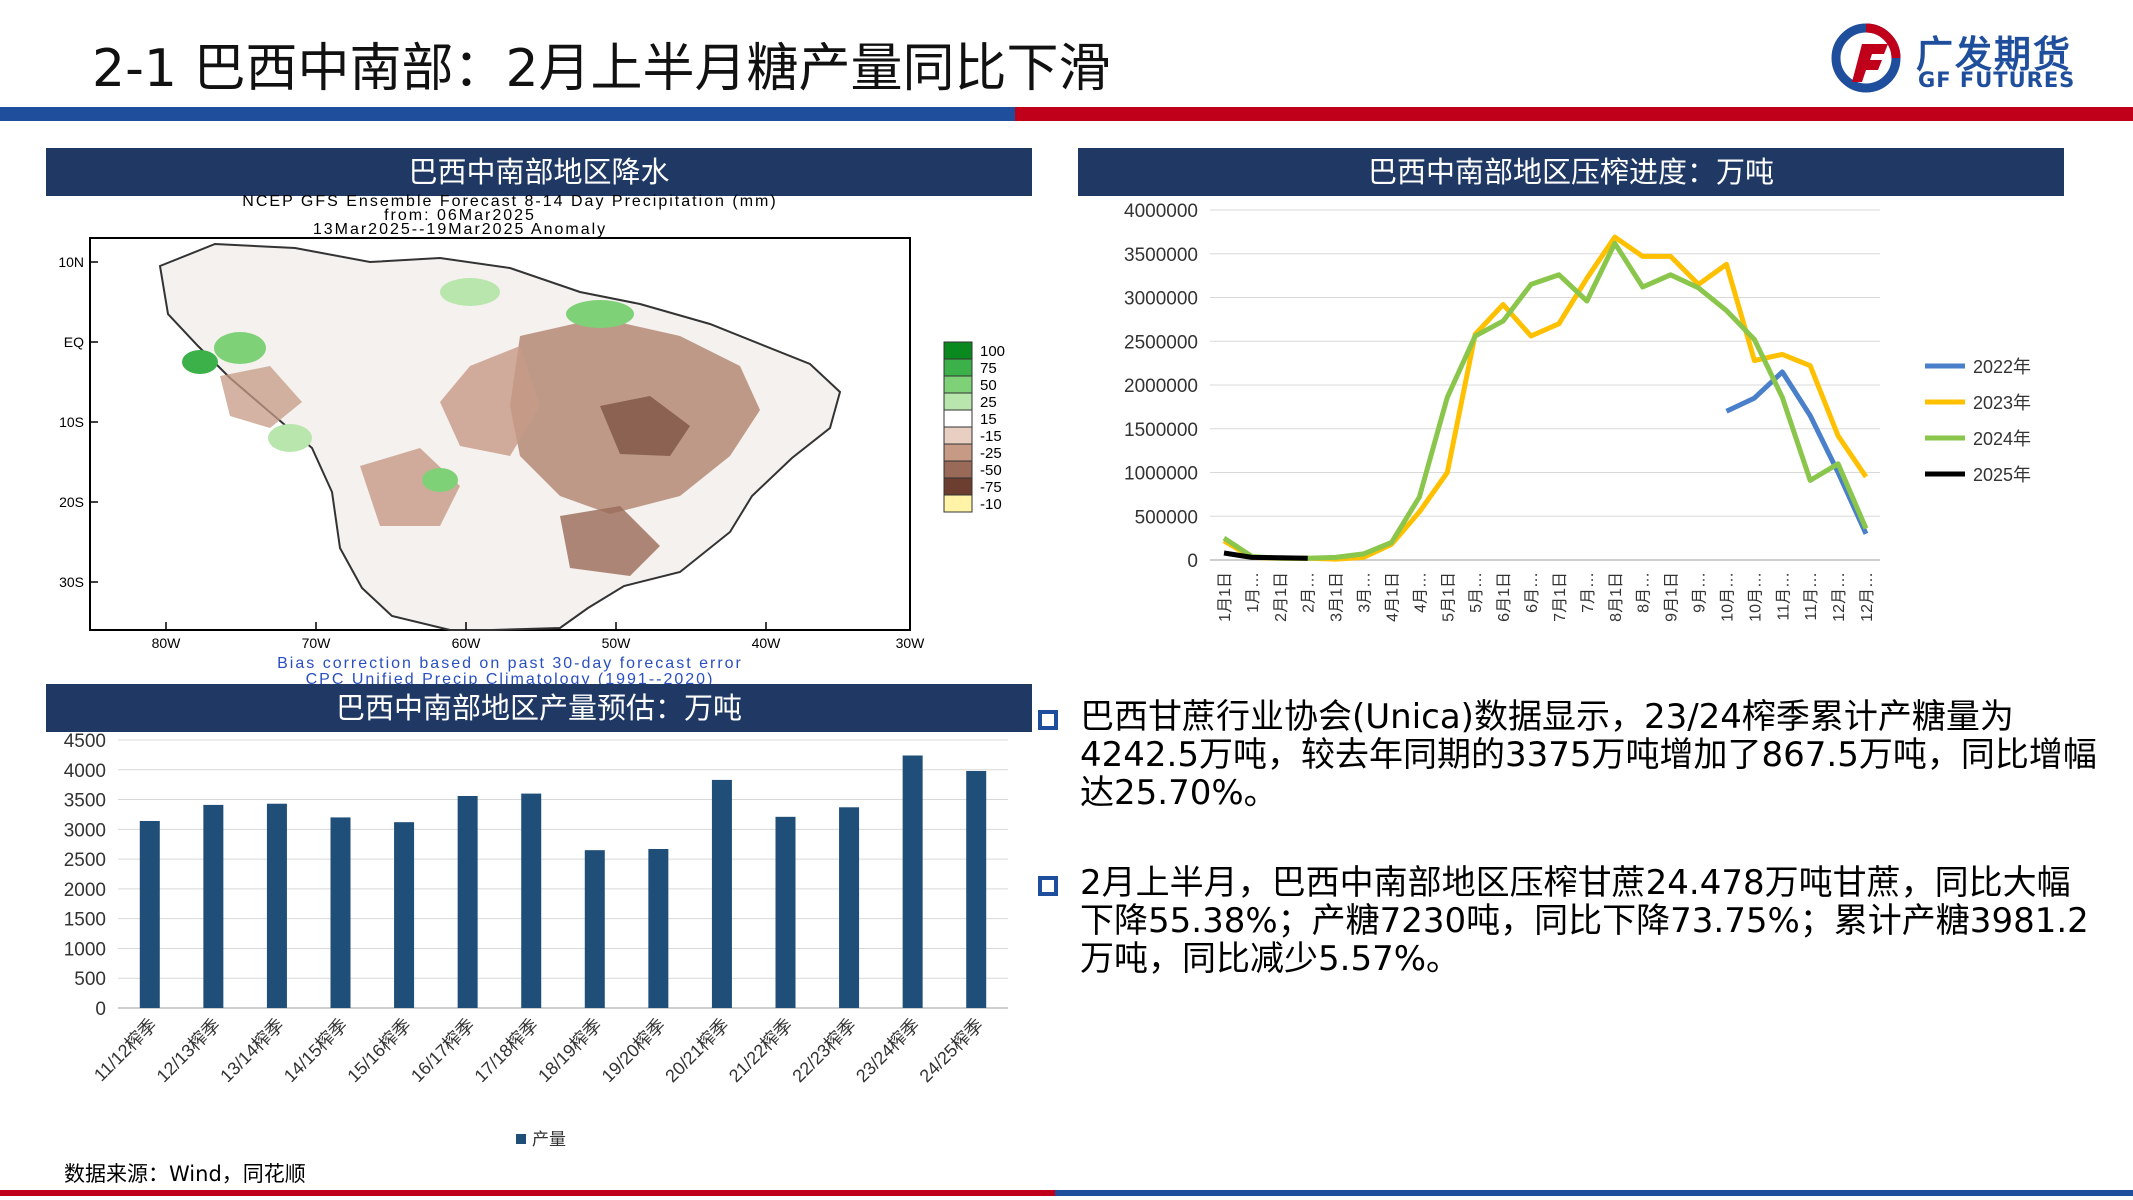 This screenshot has height=1200, width=2133. What do you see at coordinates (601, 69) in the screenshot?
I see `page-title: 2-1 巴西中南部：2月上半月糖产量同比下滑` at bounding box center [601, 69].